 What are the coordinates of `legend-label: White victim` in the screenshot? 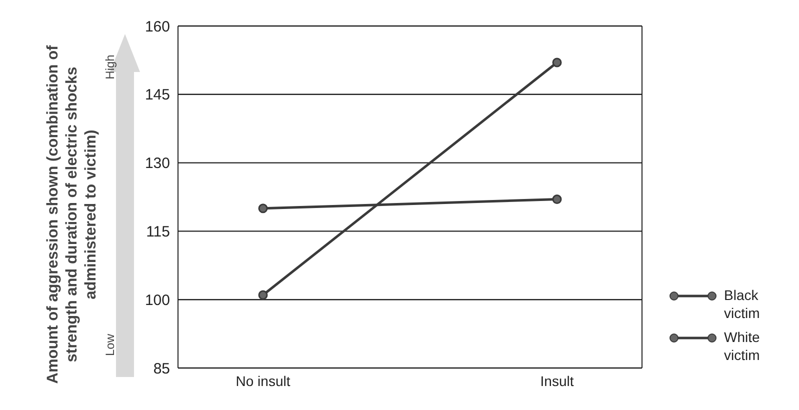 It's located at (742, 346).